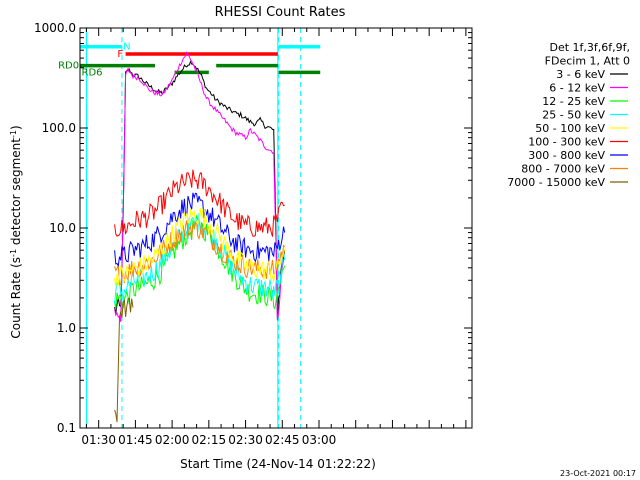 This screenshot has height=480, width=640. Describe the element at coordinates (573, 101) in the screenshot. I see `legend-entry-label: 12 - 25 keV` at that location.